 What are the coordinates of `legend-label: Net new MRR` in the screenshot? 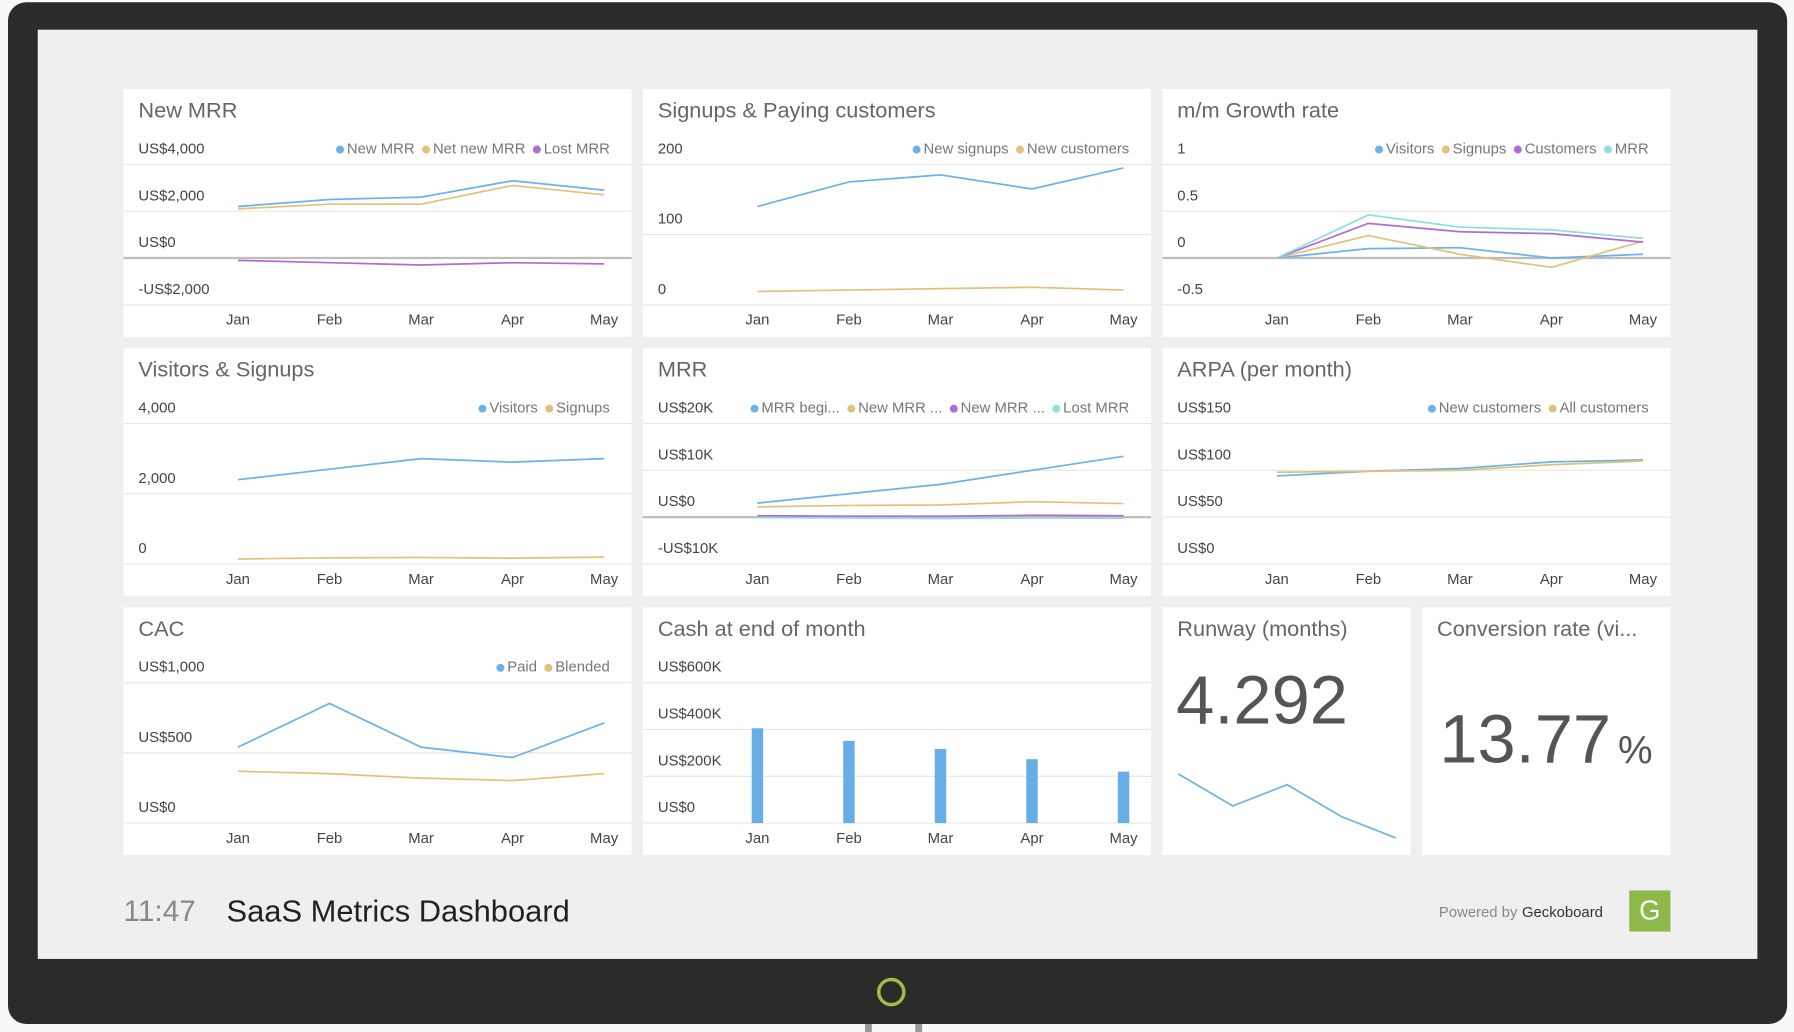 It's located at (479, 149).